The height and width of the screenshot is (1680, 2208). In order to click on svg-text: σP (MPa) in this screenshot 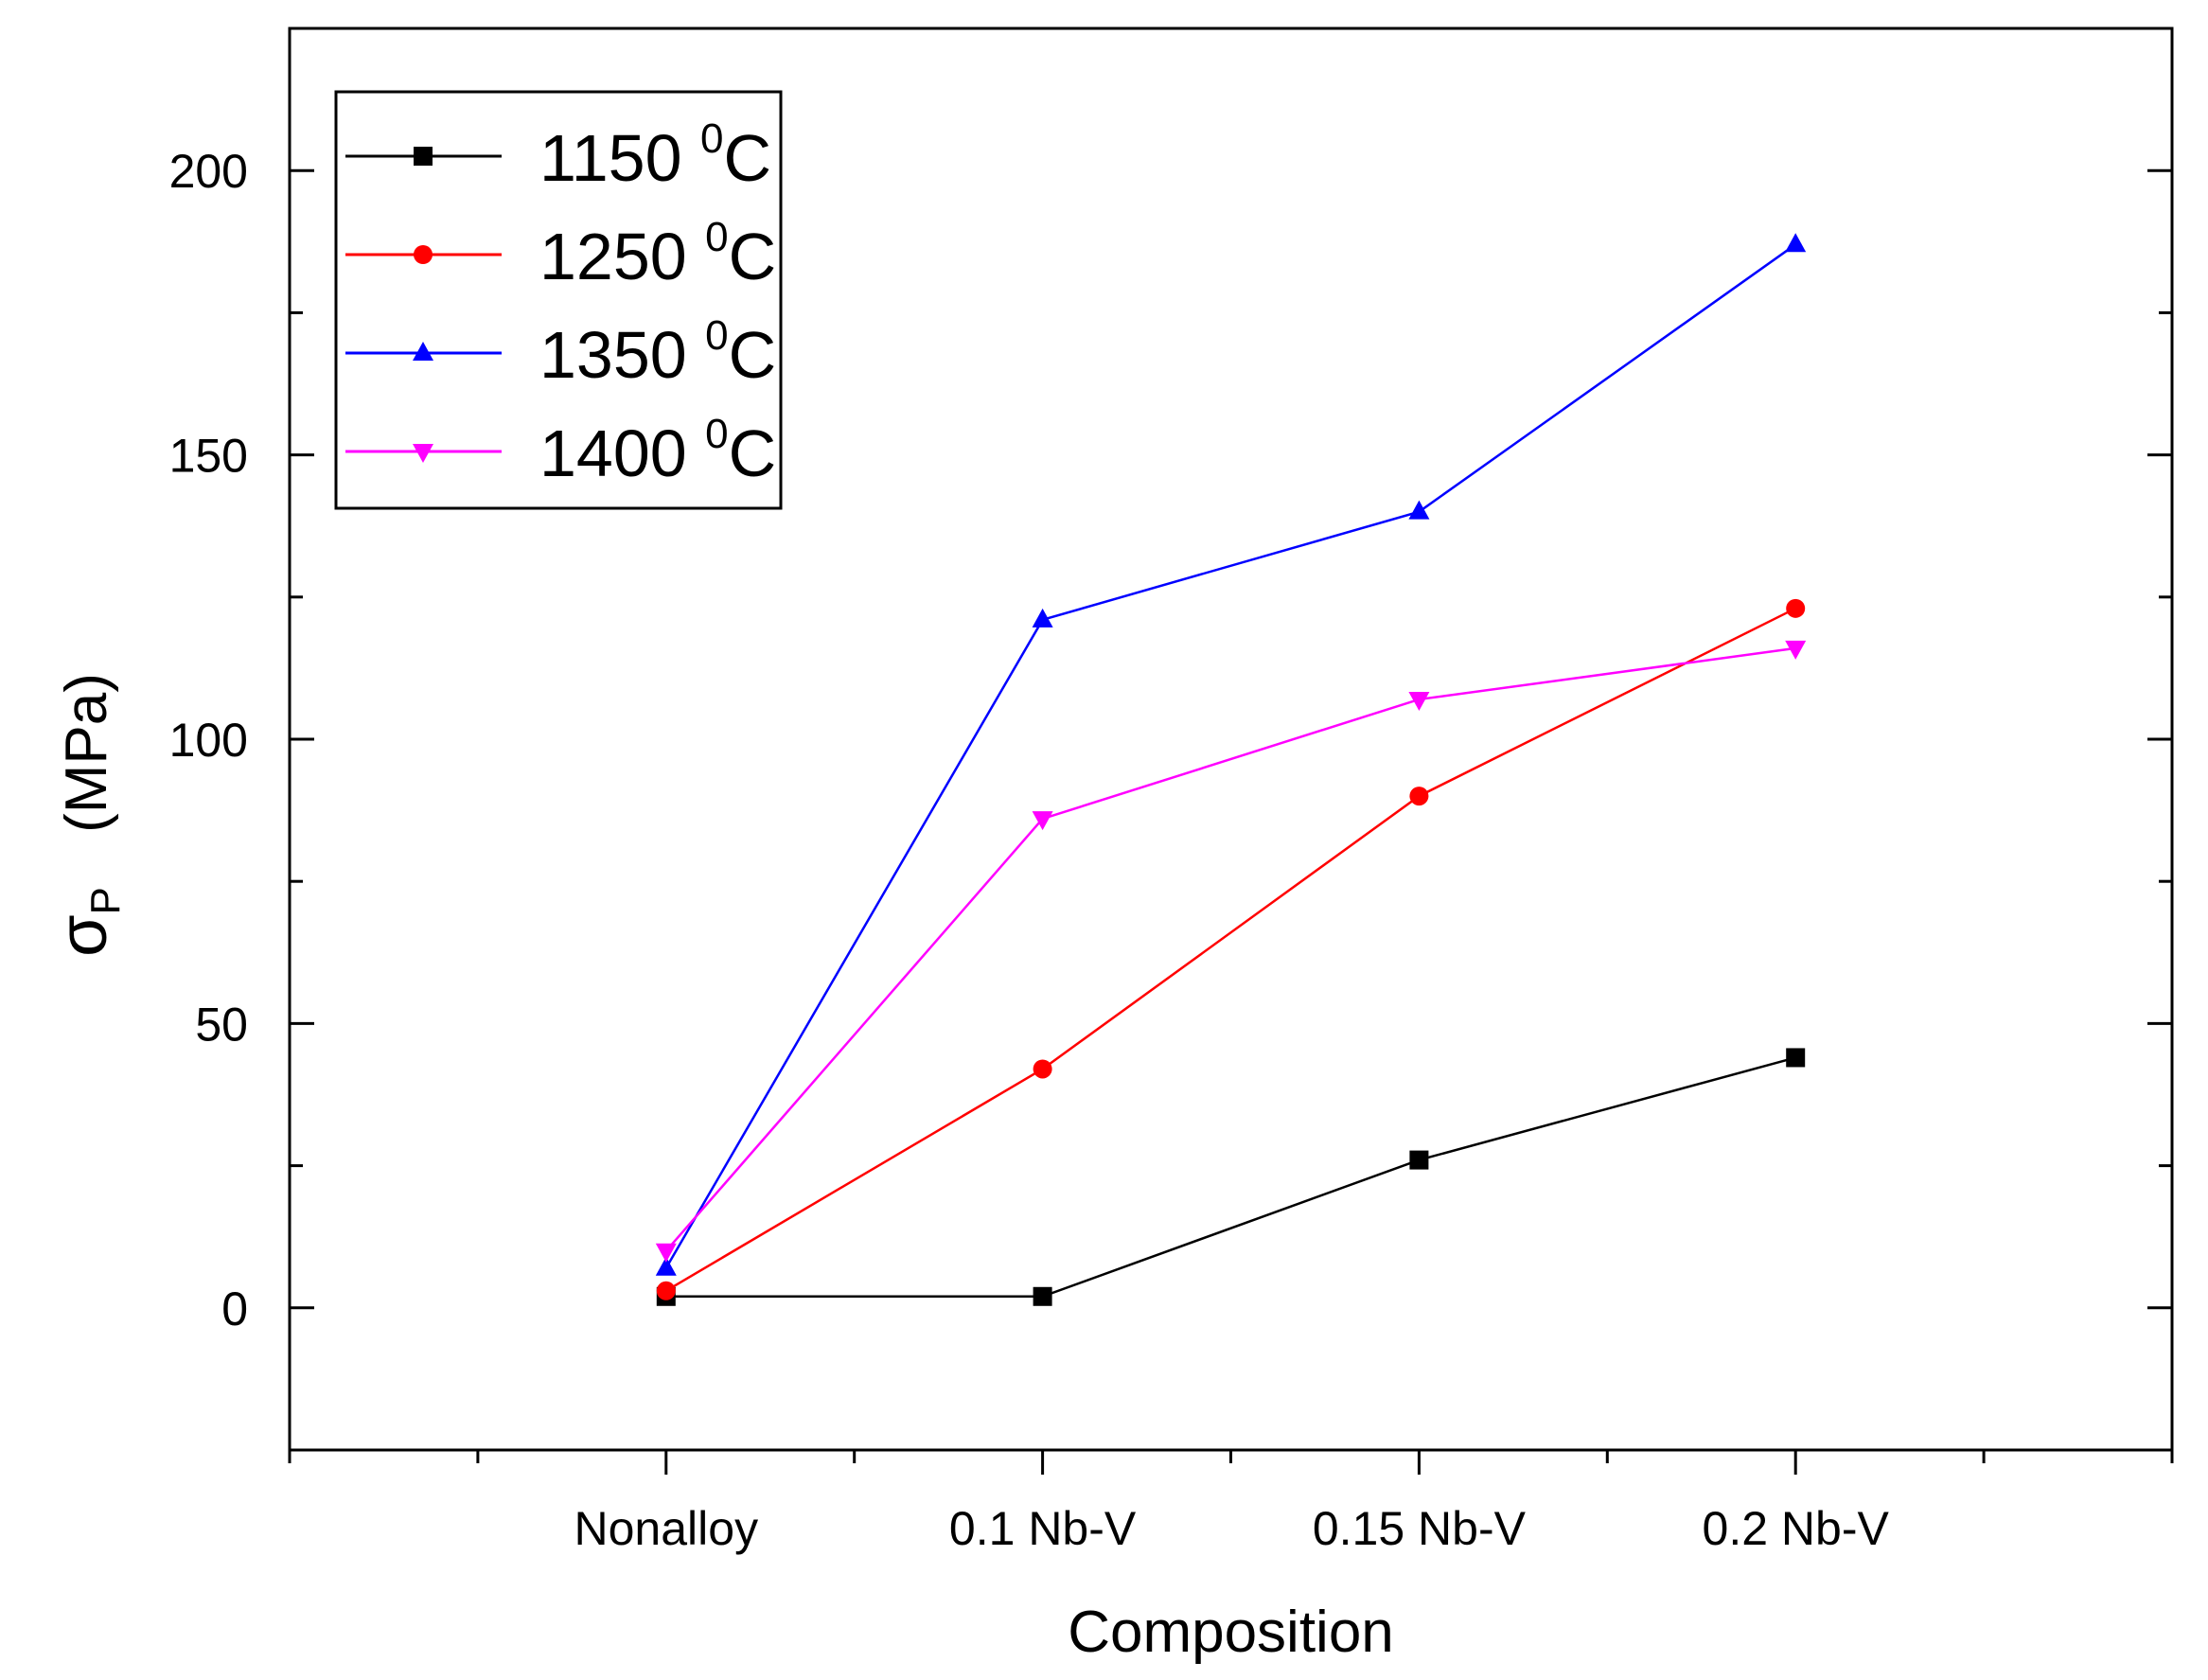, I will do `click(87, 815)`.